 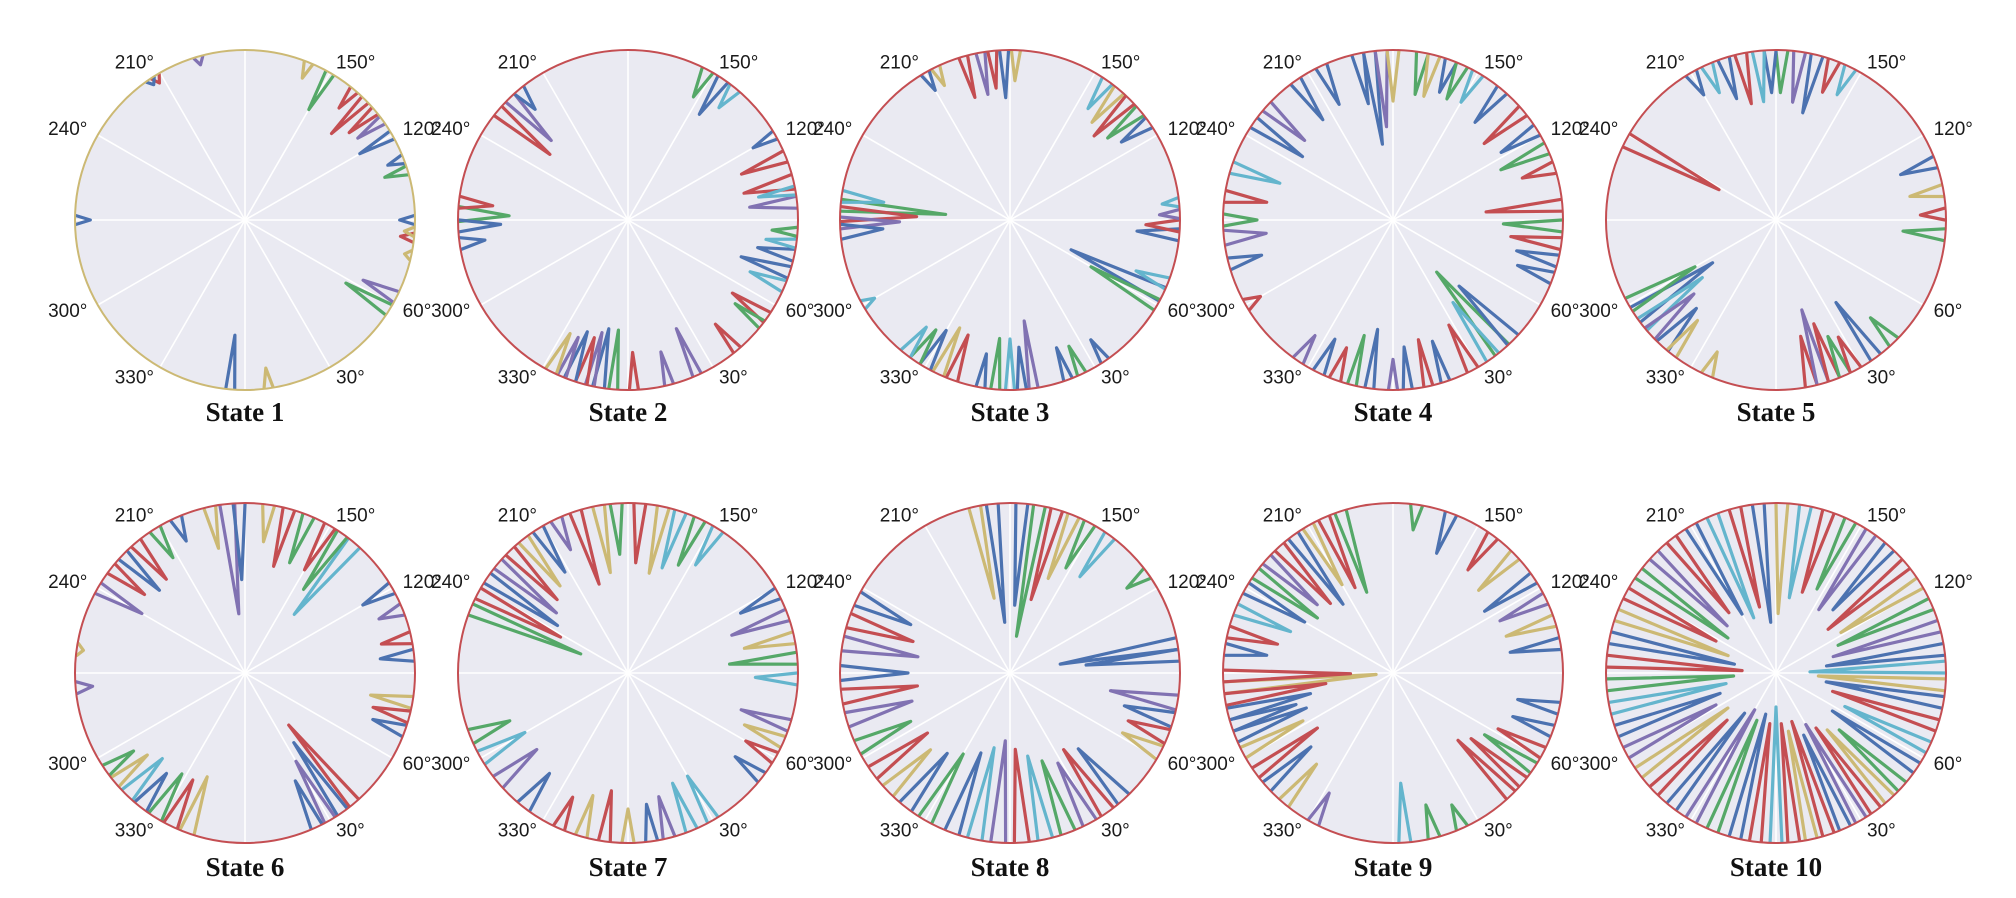 I want to click on angle-tick-label: 120°, so click(x=422, y=582).